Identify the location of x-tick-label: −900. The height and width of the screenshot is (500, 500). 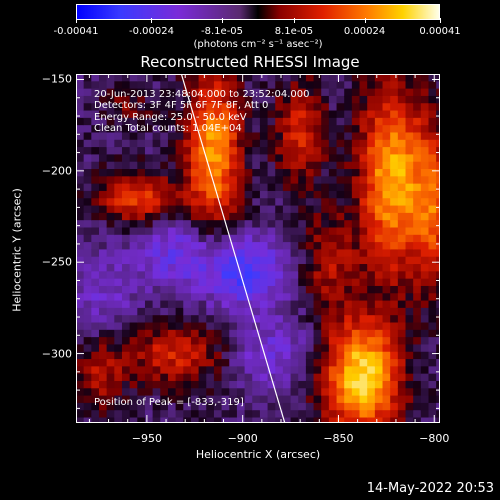
(242, 438).